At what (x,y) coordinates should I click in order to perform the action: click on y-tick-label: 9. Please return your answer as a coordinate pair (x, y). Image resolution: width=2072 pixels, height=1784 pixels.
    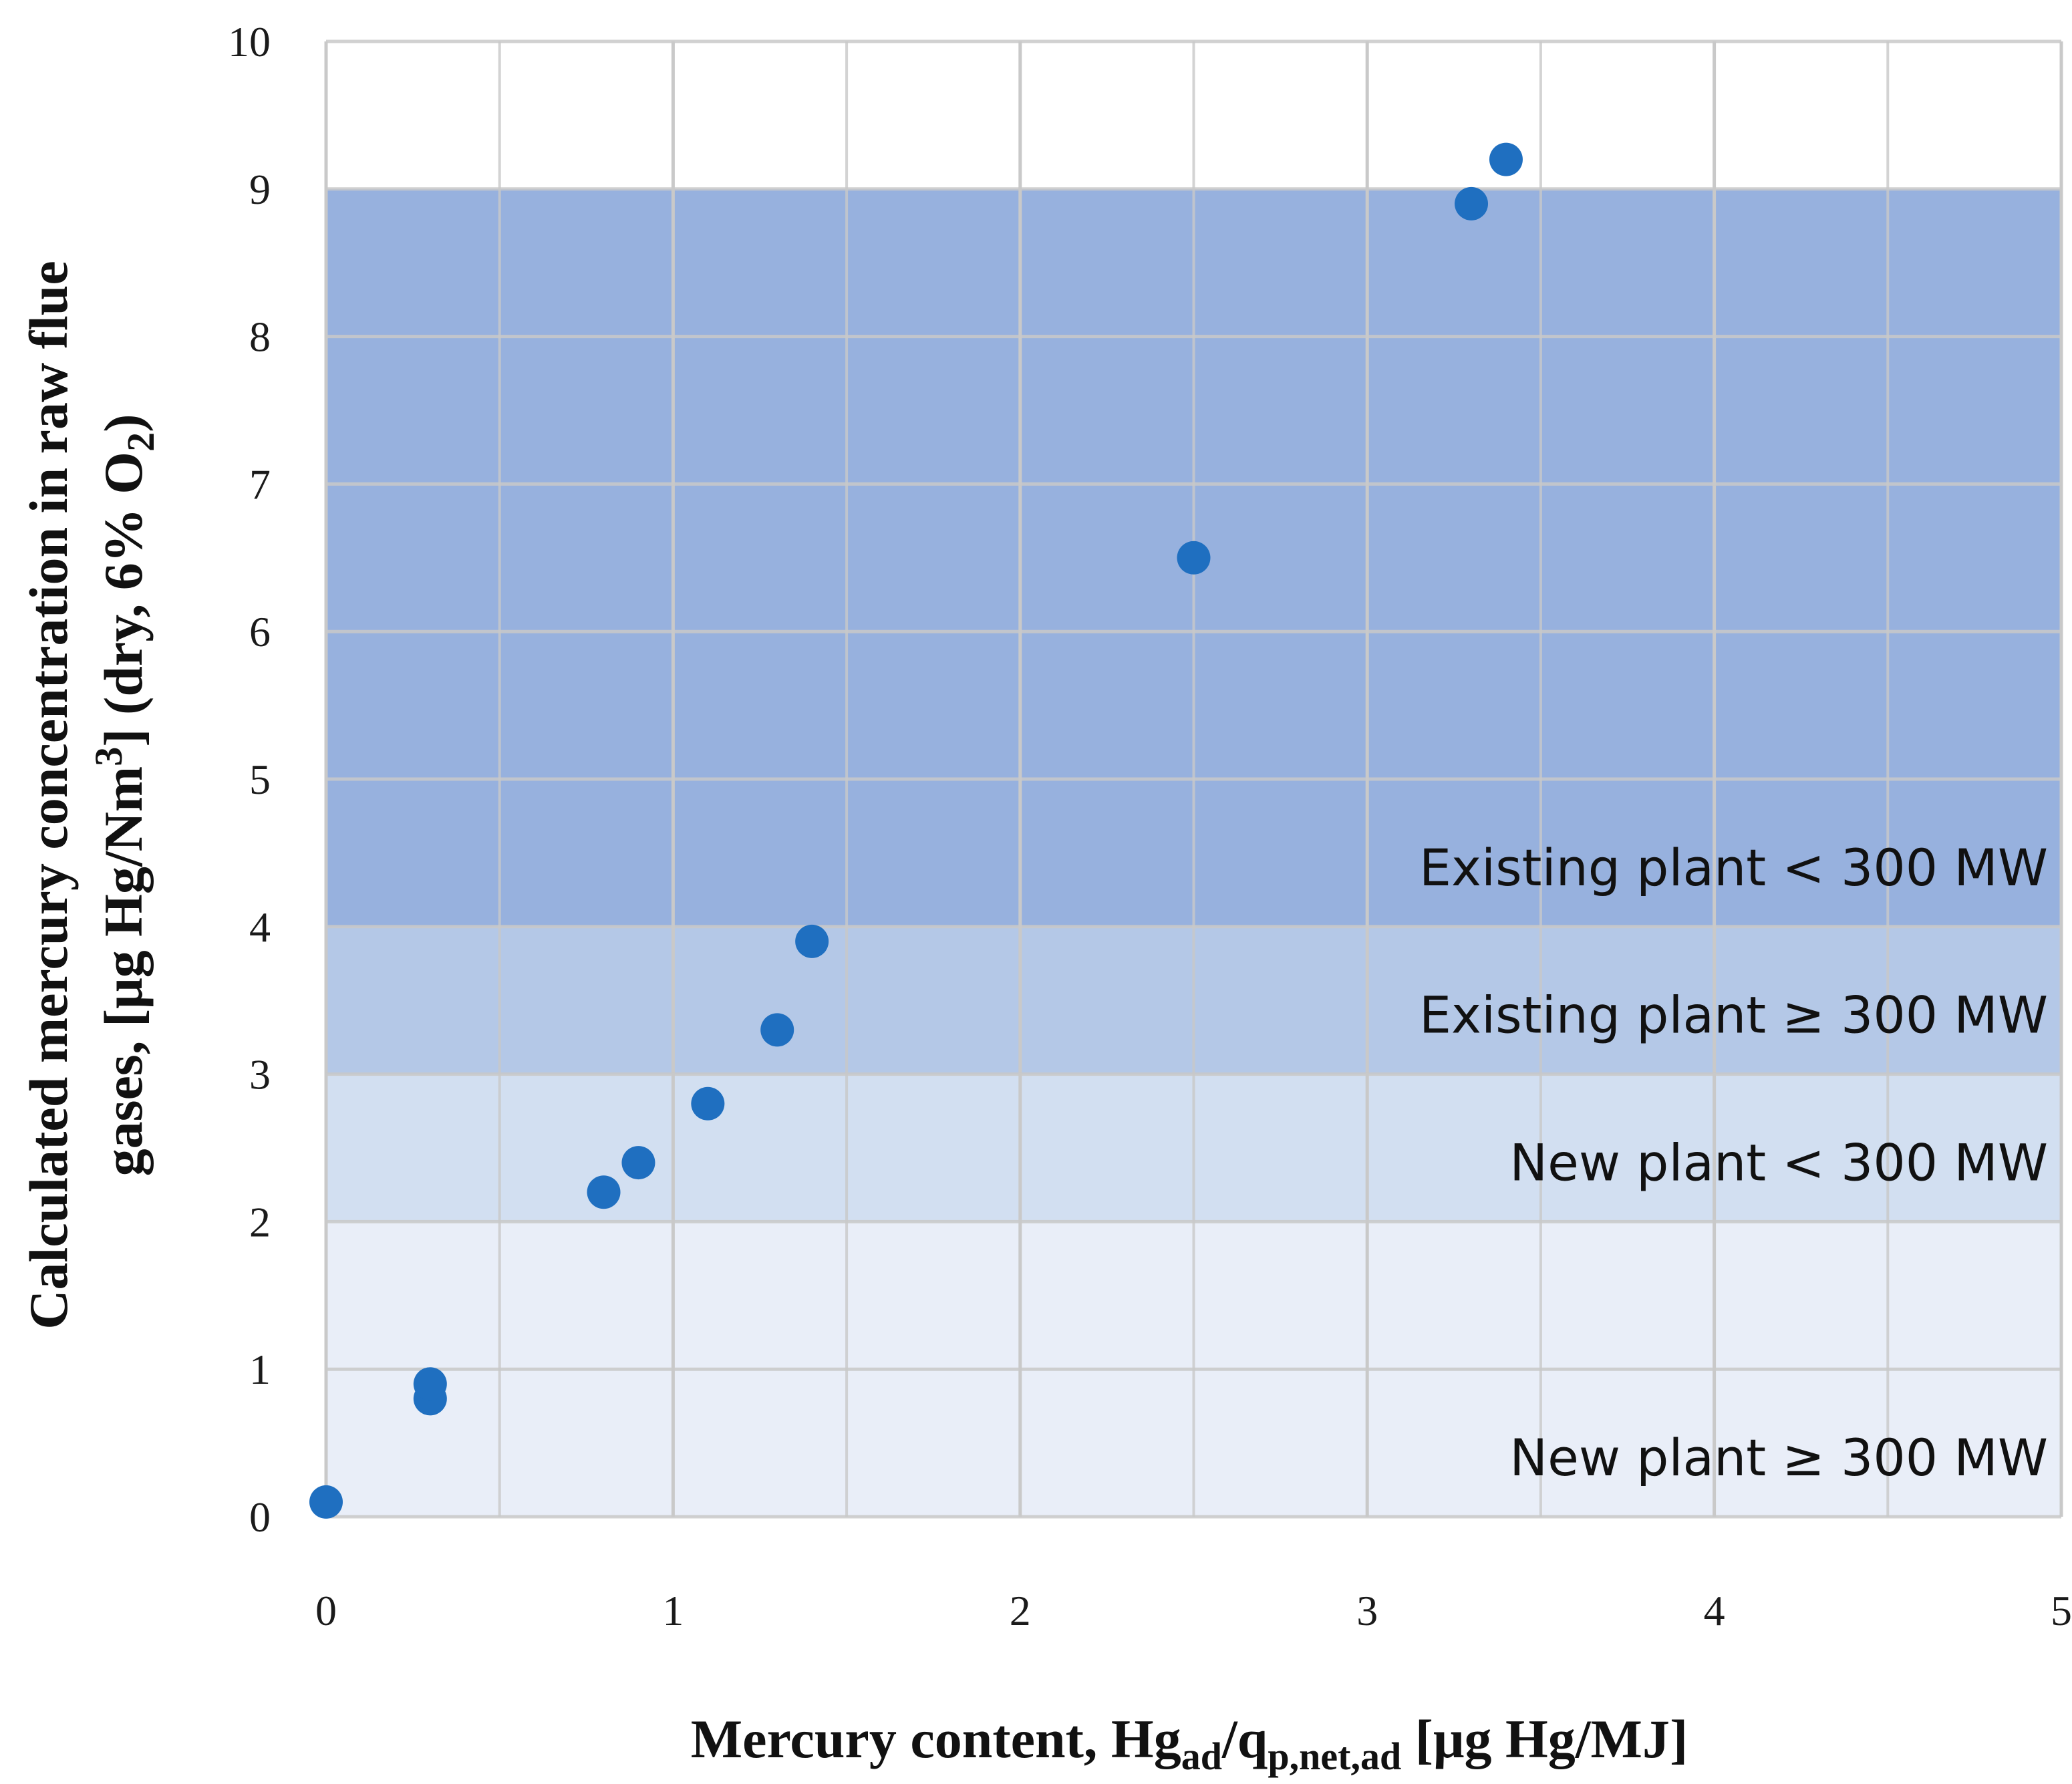
    Looking at the image, I should click on (260, 190).